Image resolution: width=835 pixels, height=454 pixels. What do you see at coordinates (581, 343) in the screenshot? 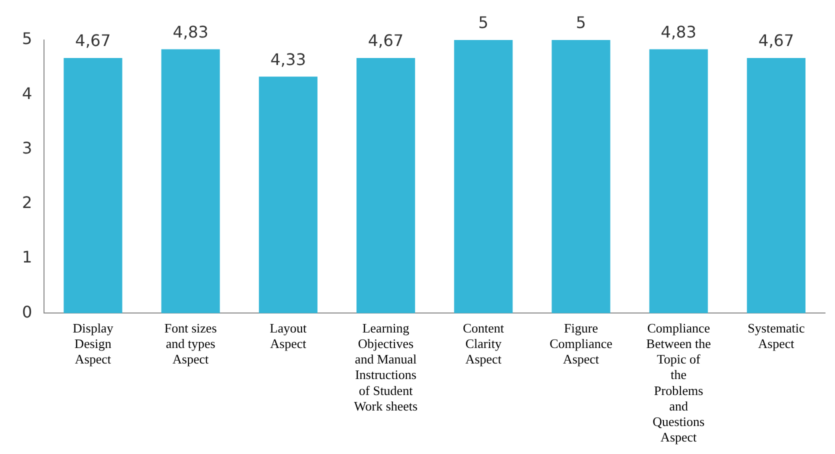
I see `x-tick-label: Figure Compliance Aspect` at bounding box center [581, 343].